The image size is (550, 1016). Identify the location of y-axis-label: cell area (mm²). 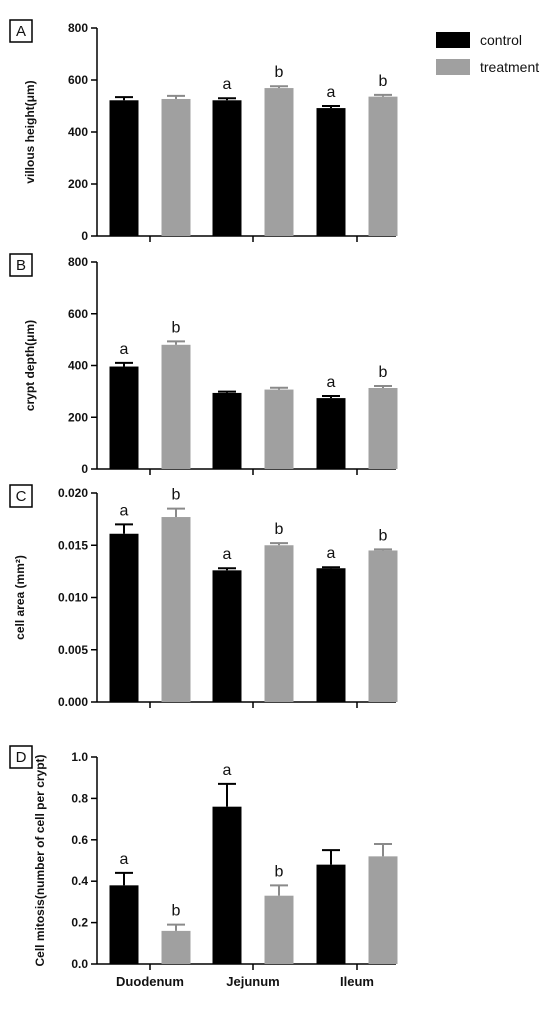
(20, 597).